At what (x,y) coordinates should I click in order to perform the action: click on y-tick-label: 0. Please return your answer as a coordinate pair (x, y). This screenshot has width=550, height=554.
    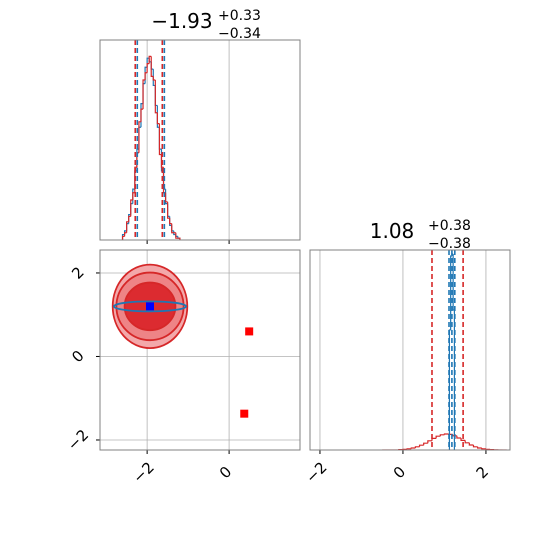
    Looking at the image, I should click on (77, 356).